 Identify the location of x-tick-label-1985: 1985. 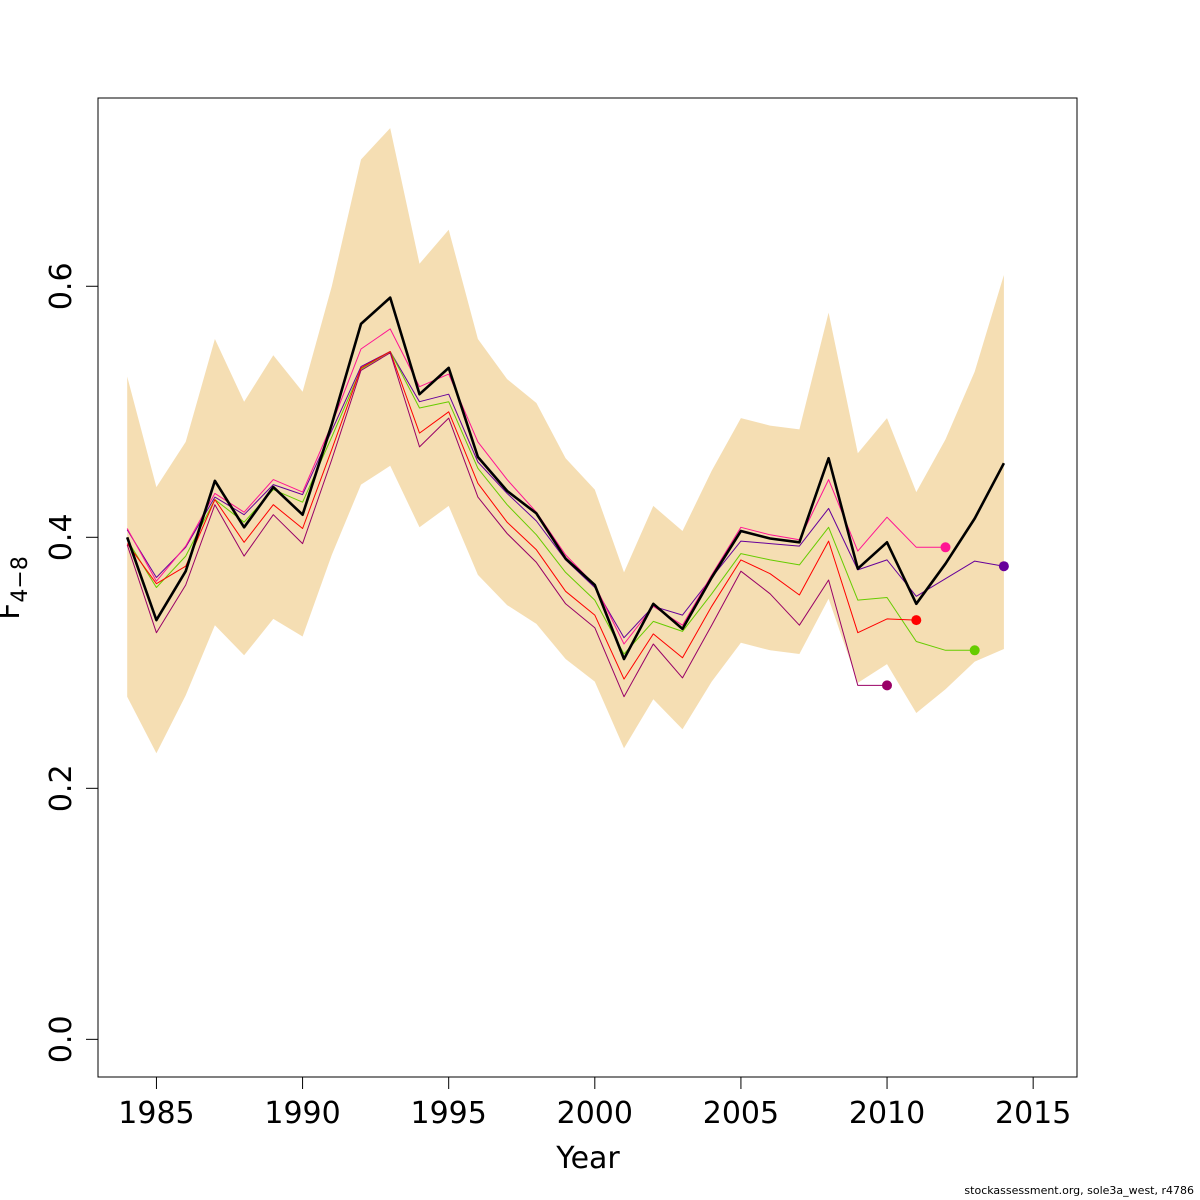
(156, 1113).